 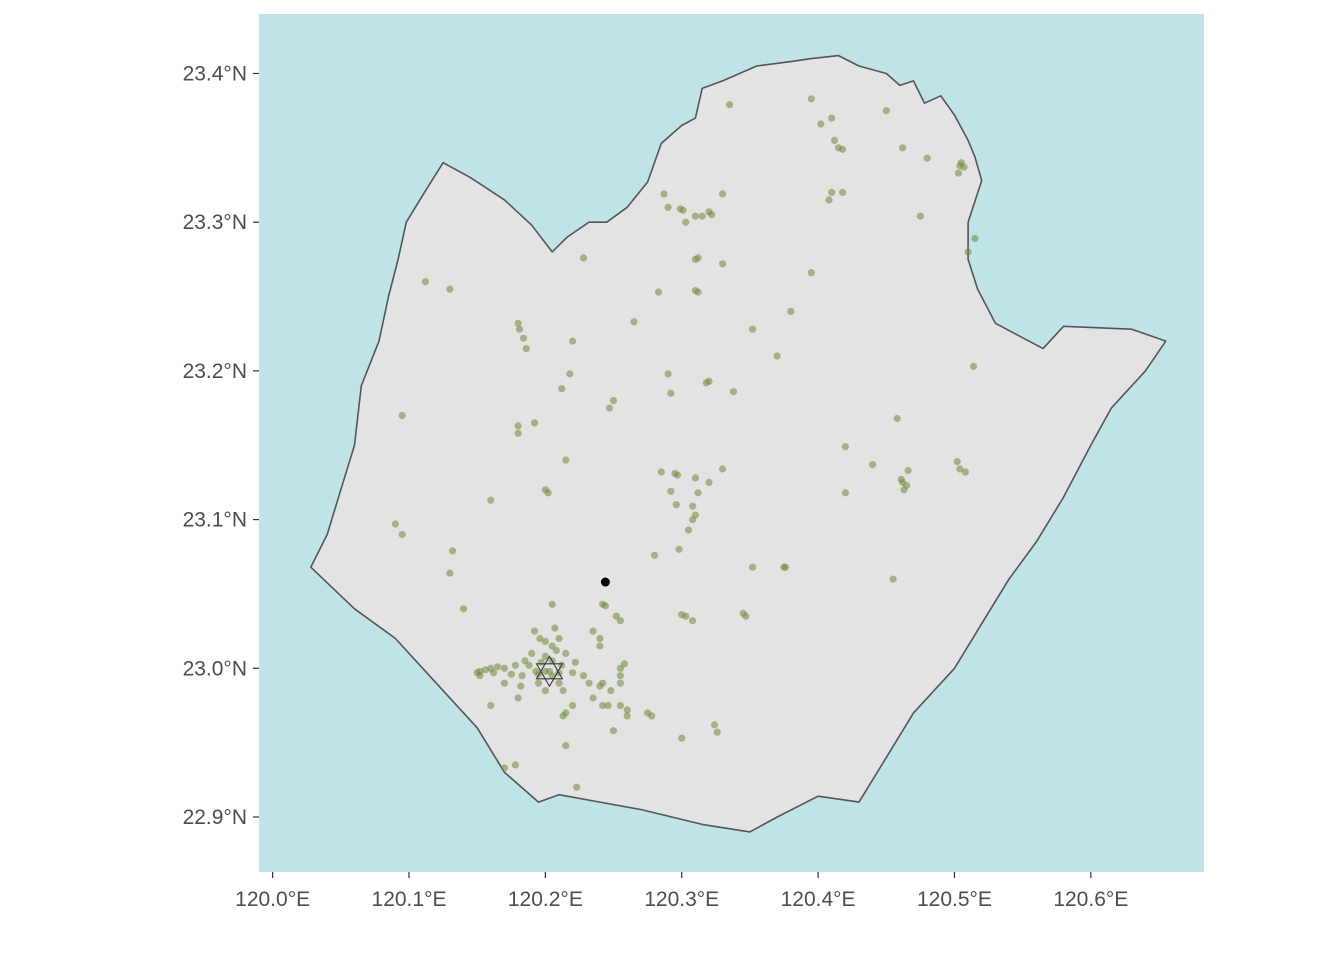 What do you see at coordinates (215, 371) in the screenshot?
I see `y-tick-label: 23.2°N` at bounding box center [215, 371].